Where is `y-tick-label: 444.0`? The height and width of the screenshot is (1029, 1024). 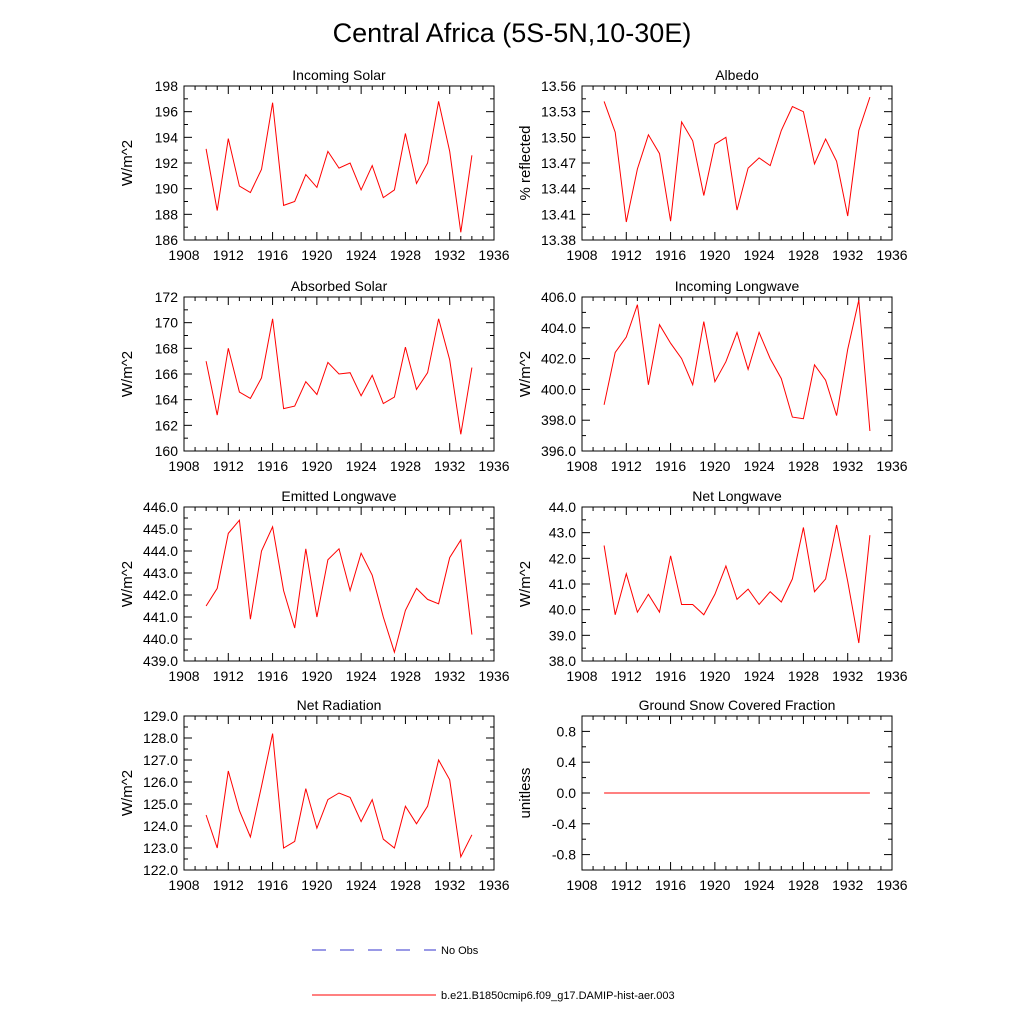 y-tick-label: 444.0 is located at coordinates (160, 551).